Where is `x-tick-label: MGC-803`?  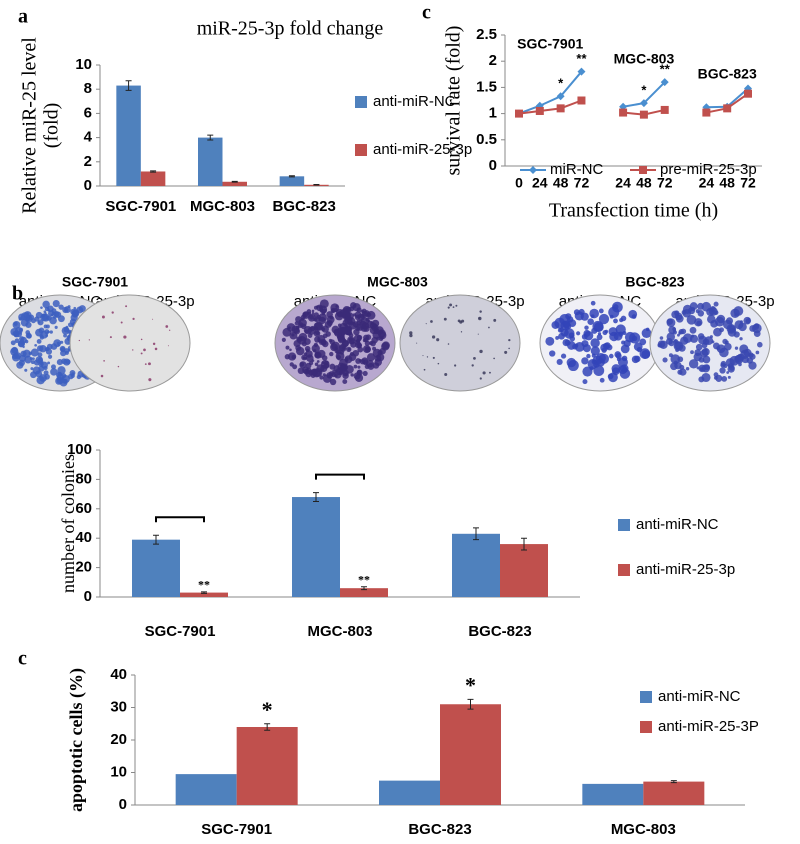 x-tick-label: MGC-803 is located at coordinates (222, 206).